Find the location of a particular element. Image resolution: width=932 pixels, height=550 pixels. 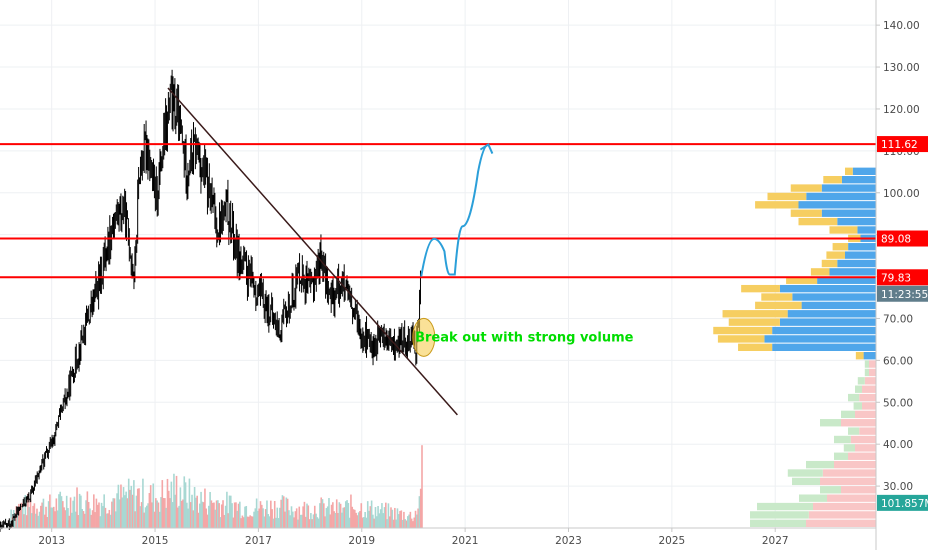

price-badge-label: 79.83 is located at coordinates (896, 278).